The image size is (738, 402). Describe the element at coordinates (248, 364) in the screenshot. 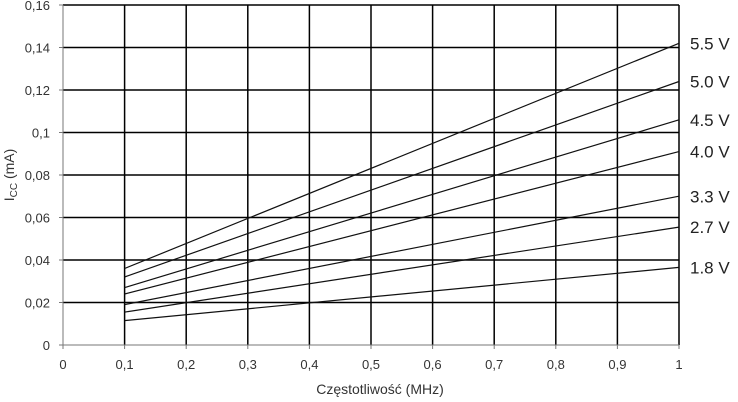

I see `x-tick-label: 0,3` at that location.